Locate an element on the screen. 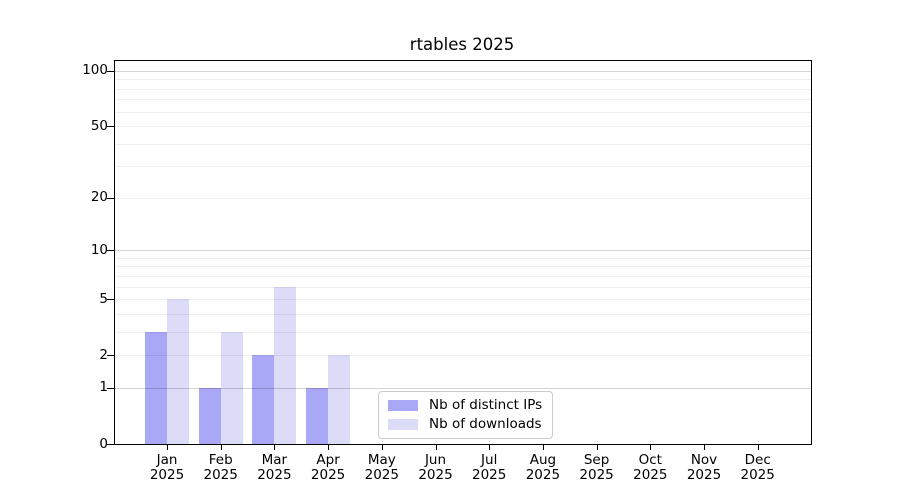  y-tick-label: 50 is located at coordinates (99, 125).